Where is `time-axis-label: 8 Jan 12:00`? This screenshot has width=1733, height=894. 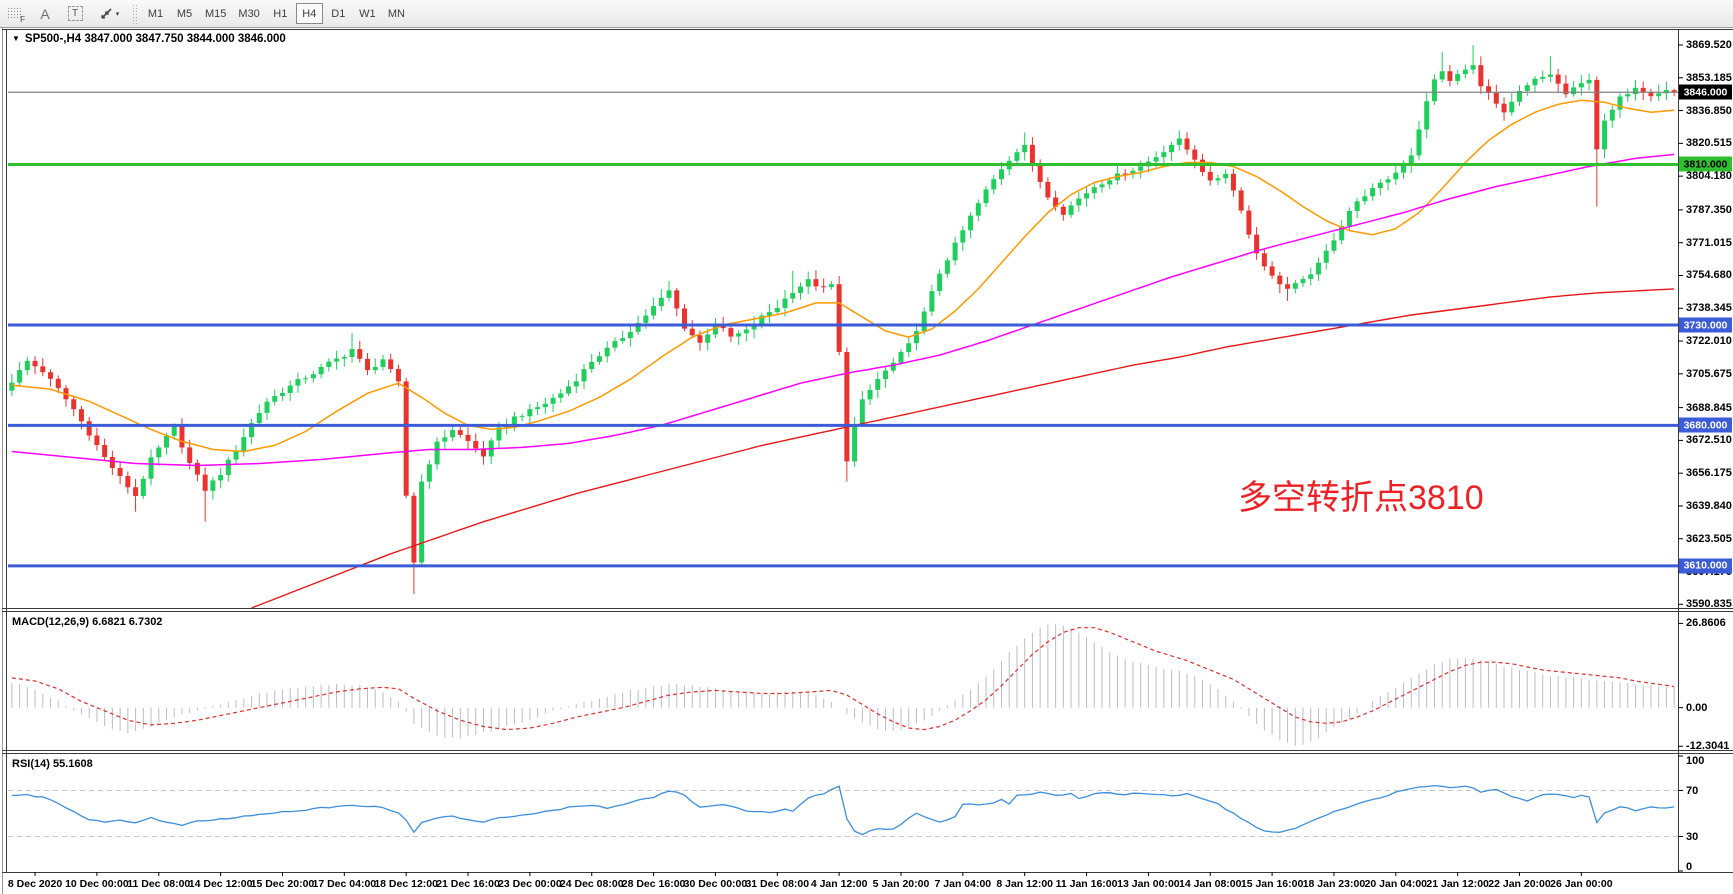
time-axis-label: 8 Jan 12:00 is located at coordinates (1024, 884).